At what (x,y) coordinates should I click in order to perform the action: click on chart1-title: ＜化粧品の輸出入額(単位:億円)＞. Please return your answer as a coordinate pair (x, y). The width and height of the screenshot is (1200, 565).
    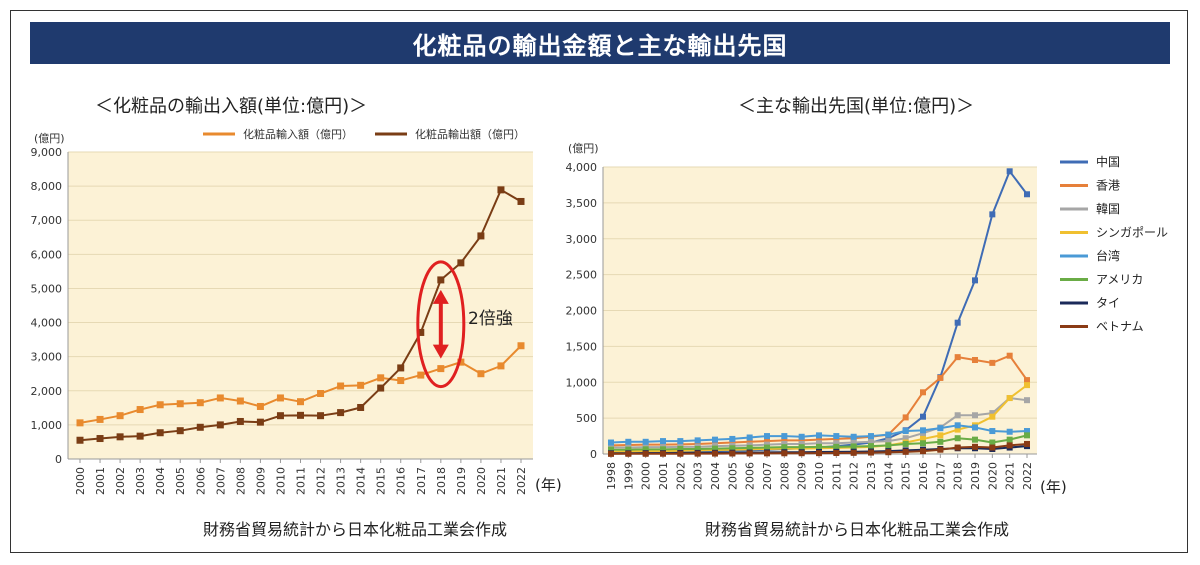
    Looking at the image, I should click on (231, 106).